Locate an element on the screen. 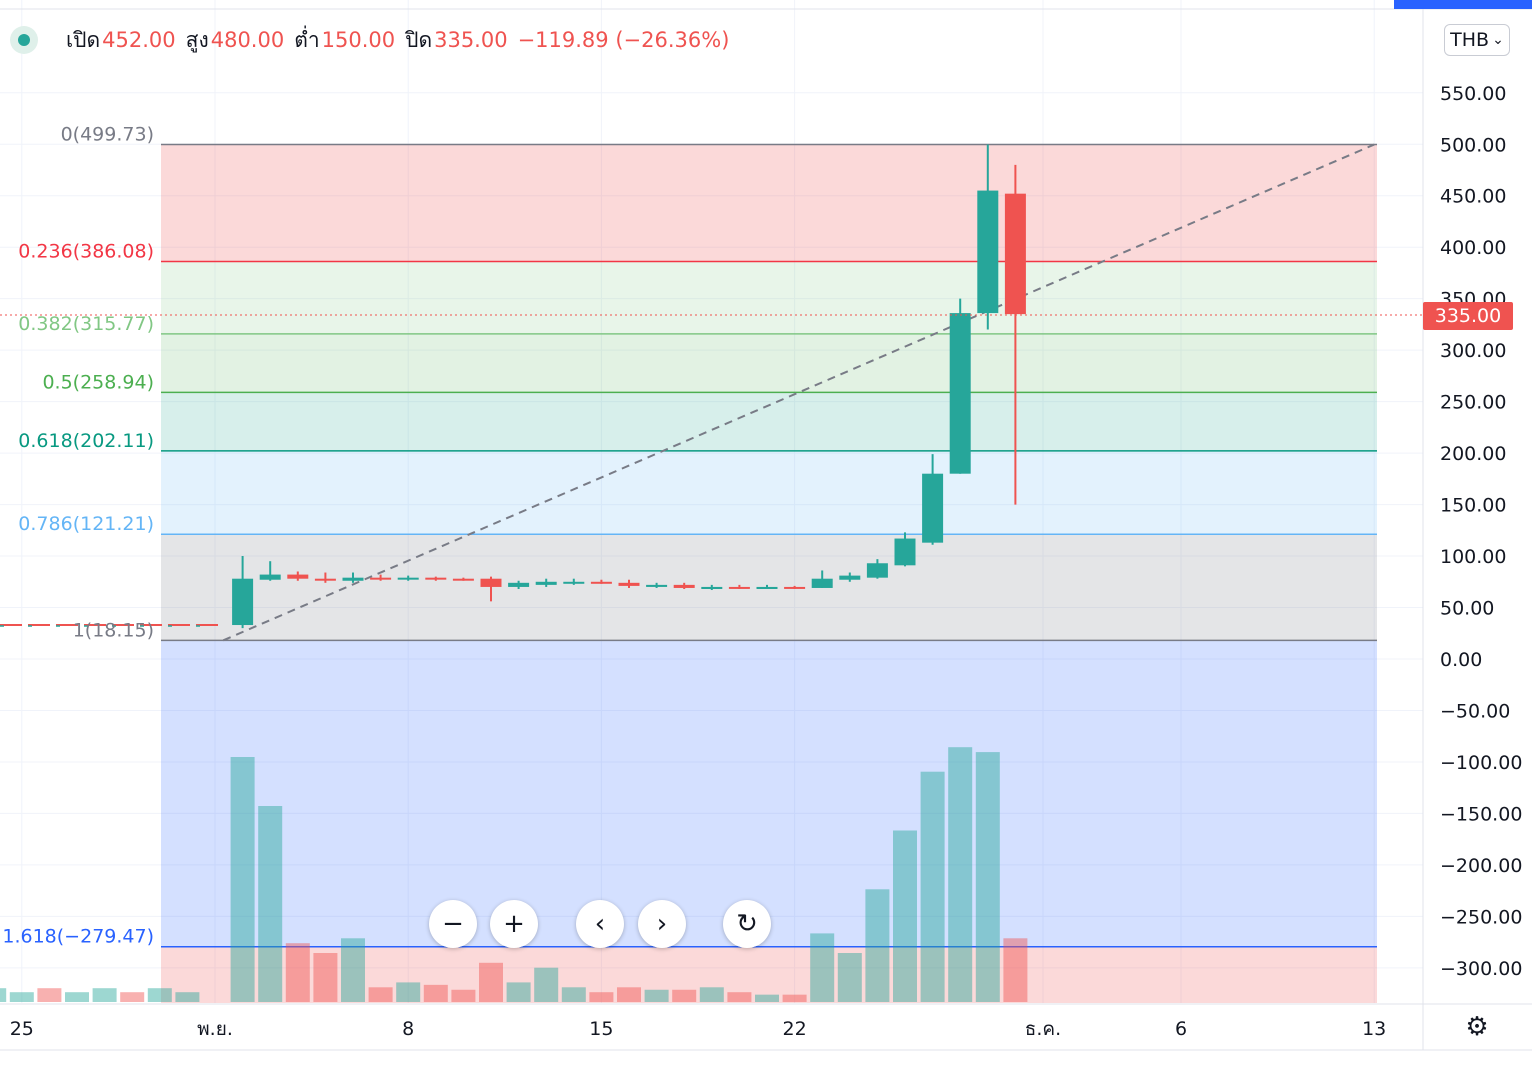 This screenshot has width=1532, height=1070. currency-button: THB ⌄ is located at coordinates (1477, 40).